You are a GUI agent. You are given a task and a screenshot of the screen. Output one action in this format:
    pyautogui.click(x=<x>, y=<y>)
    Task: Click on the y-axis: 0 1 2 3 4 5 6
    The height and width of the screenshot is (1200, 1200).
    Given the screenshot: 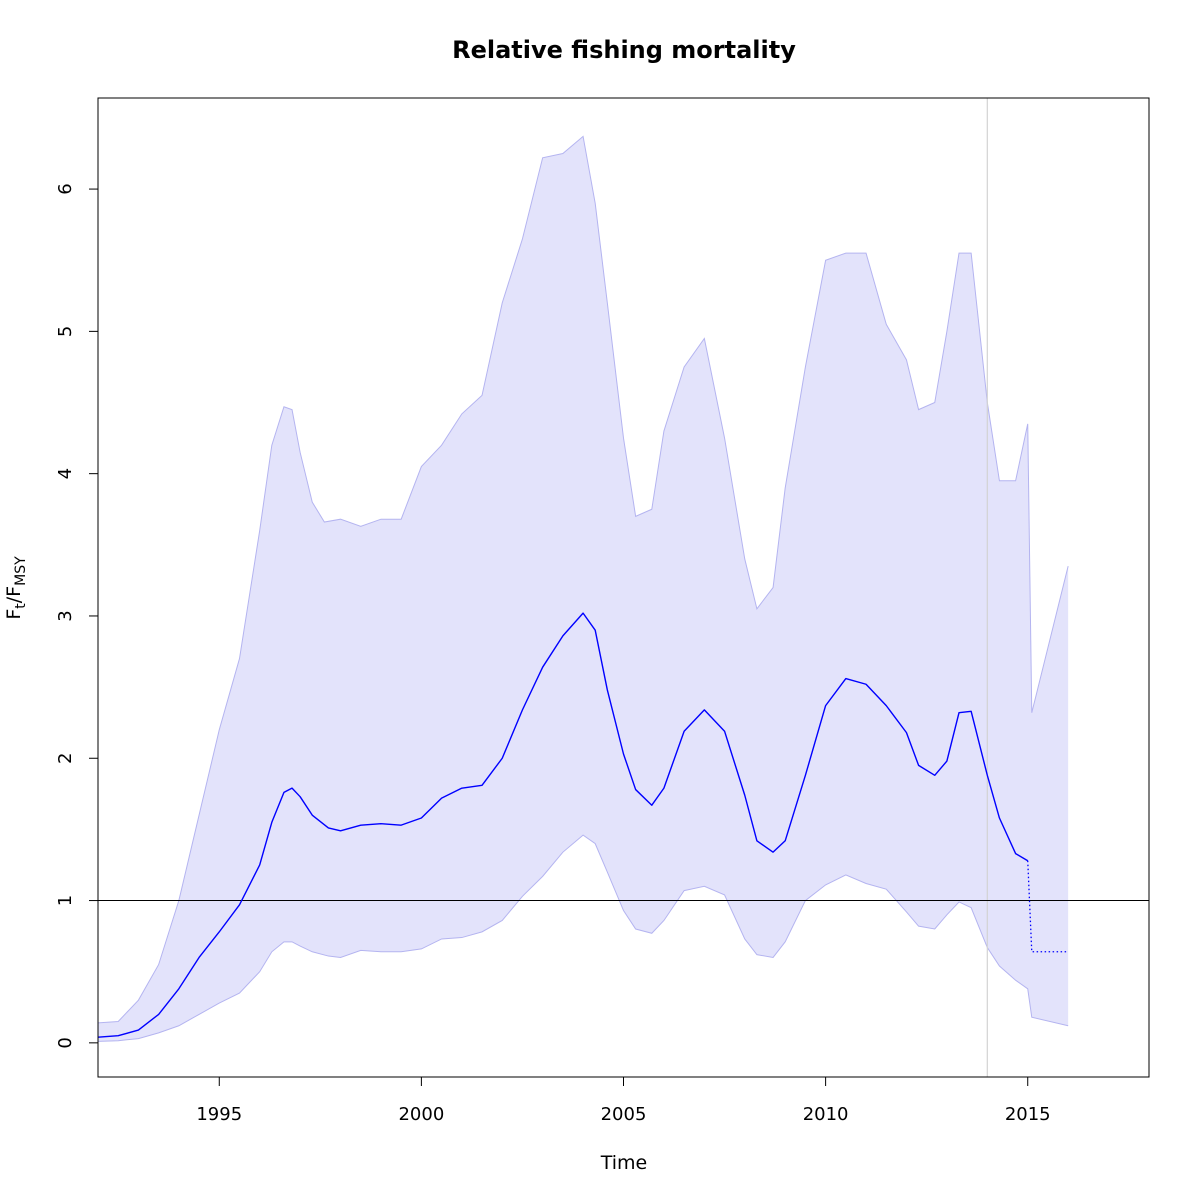 What is the action you would take?
    pyautogui.click(x=77, y=616)
    